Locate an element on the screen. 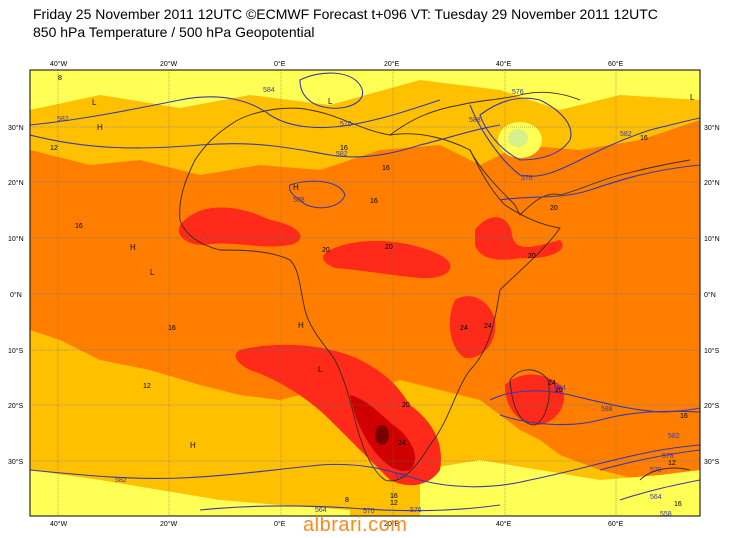  bottom-longitude-ticks: 40°W 20°W 0°E 20°E 40°E 60°E is located at coordinates (337, 524).